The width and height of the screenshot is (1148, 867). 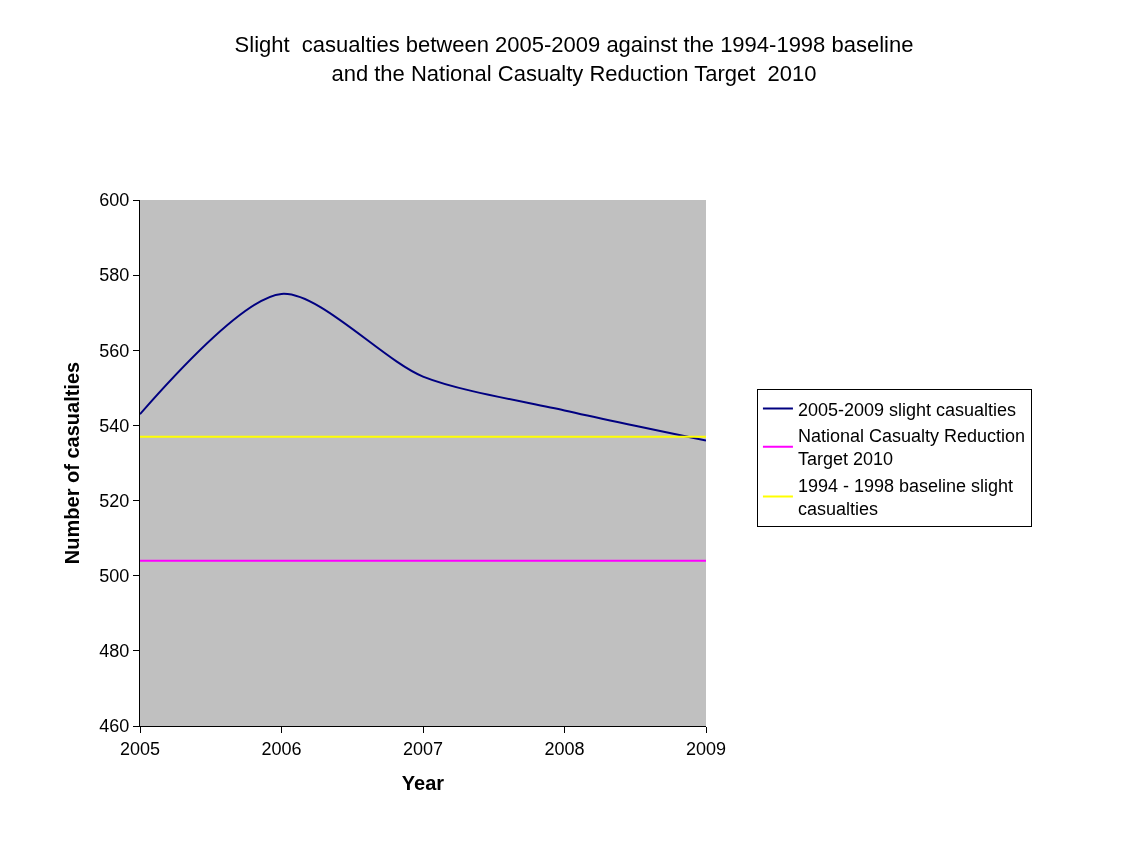 I want to click on legend-label: 1994 - 1998 baseline slight casualties, so click(x=905, y=497).